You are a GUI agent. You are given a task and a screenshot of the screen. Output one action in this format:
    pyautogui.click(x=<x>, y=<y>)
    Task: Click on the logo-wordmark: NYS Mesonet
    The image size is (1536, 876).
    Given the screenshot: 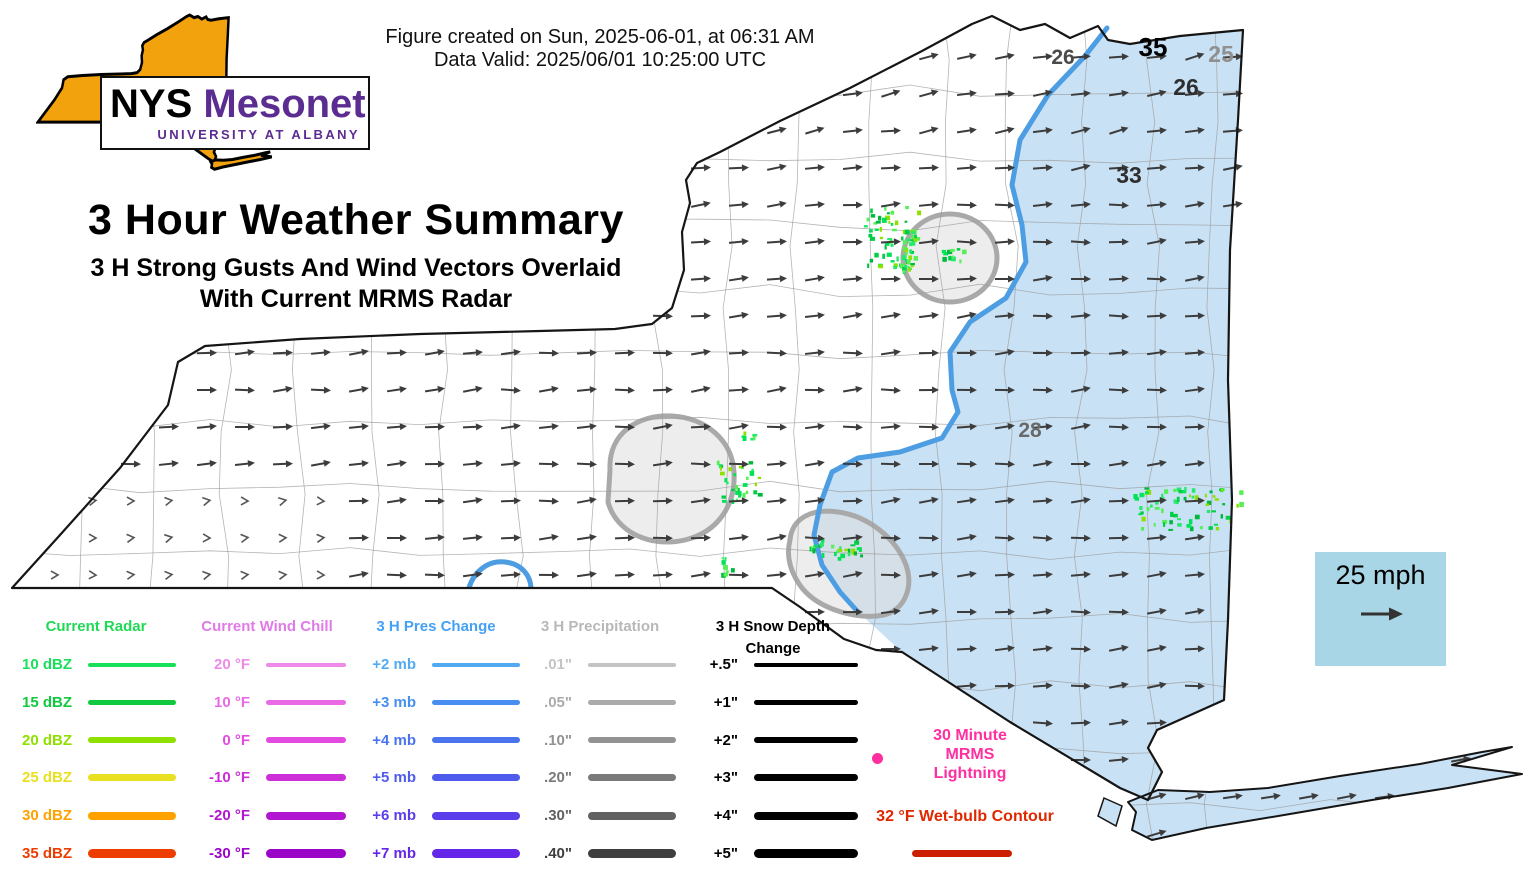 What is the action you would take?
    pyautogui.click(x=238, y=104)
    